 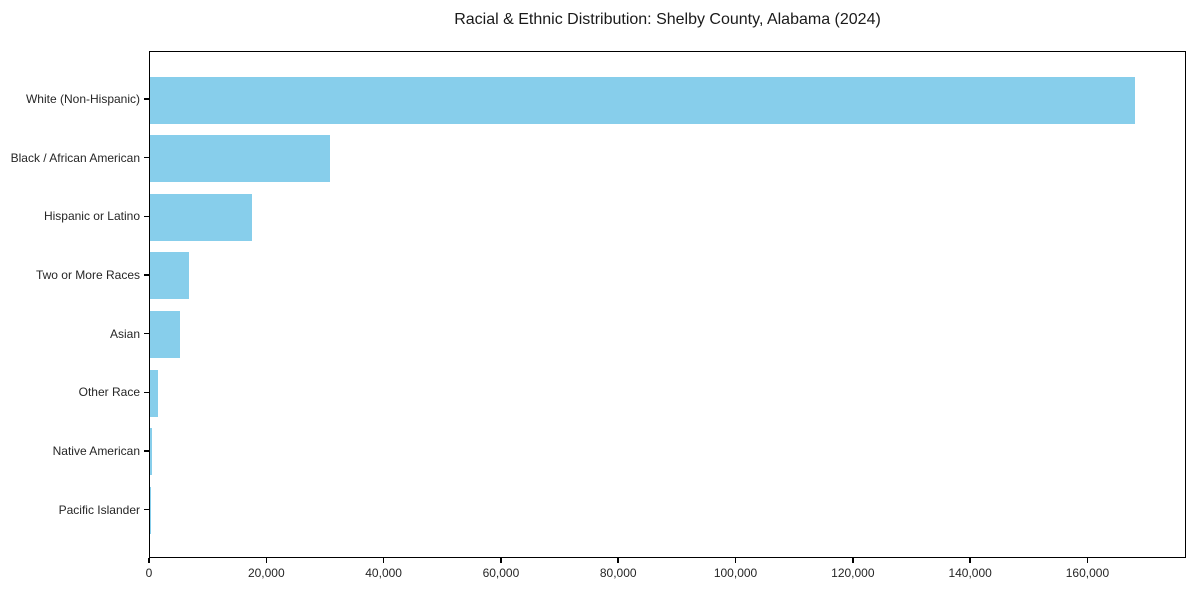 I want to click on x-tick-label: 100,000, so click(x=735, y=573).